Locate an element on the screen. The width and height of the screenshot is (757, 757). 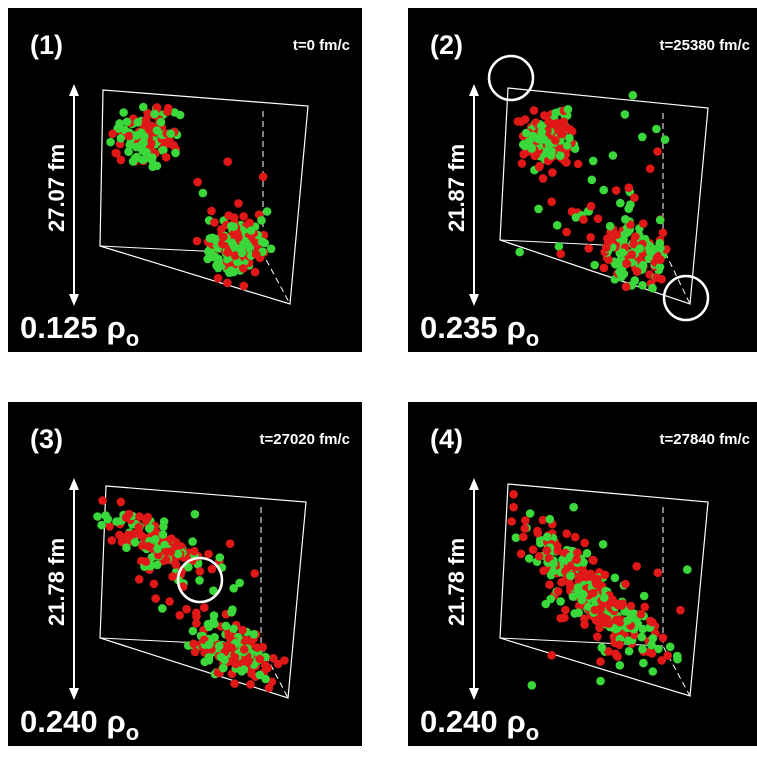
size-label: 21.78 fm is located at coordinates (456, 582).